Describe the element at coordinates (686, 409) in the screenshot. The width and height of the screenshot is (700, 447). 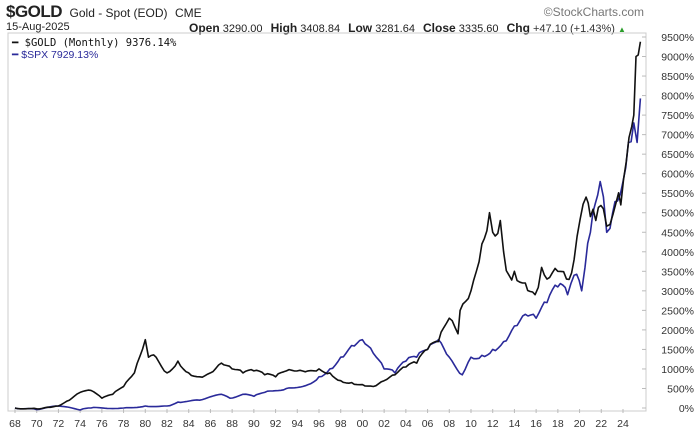
I see `y-tick-label: 0%` at that location.